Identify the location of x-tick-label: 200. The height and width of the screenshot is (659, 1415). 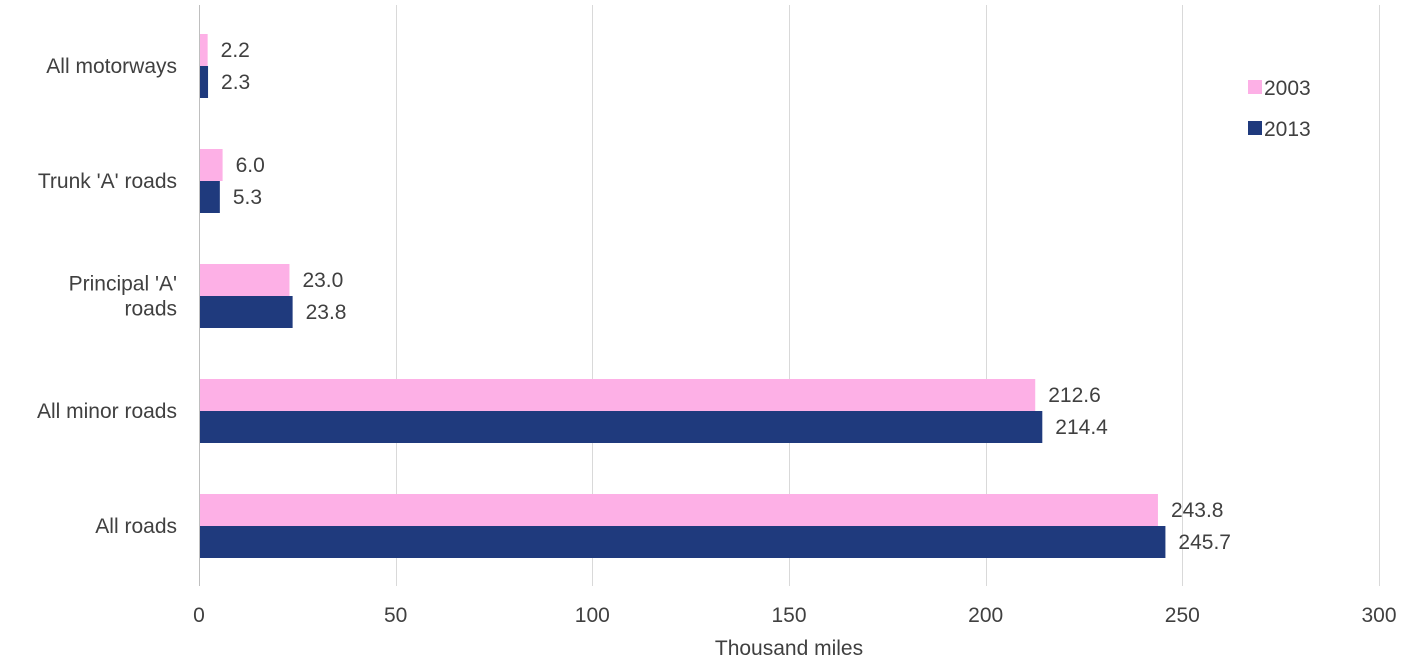
(985, 615).